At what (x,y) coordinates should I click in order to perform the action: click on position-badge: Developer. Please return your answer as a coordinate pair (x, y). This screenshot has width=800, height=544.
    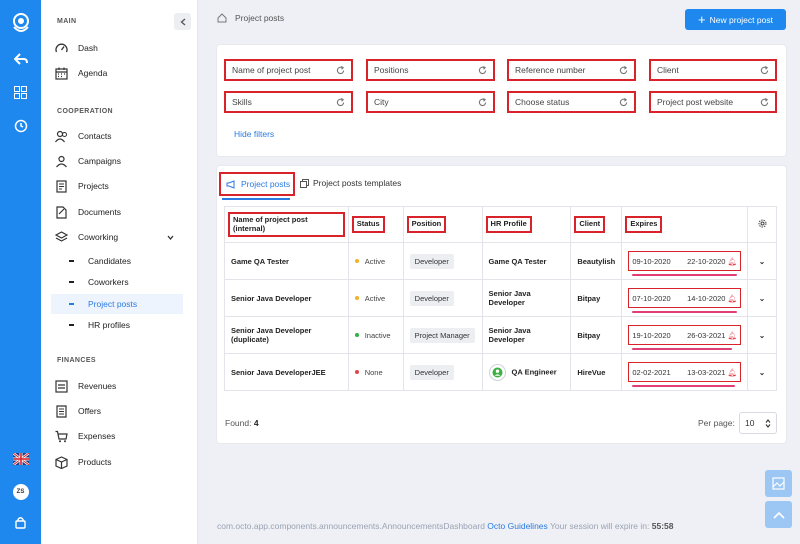
    Looking at the image, I should click on (431, 261).